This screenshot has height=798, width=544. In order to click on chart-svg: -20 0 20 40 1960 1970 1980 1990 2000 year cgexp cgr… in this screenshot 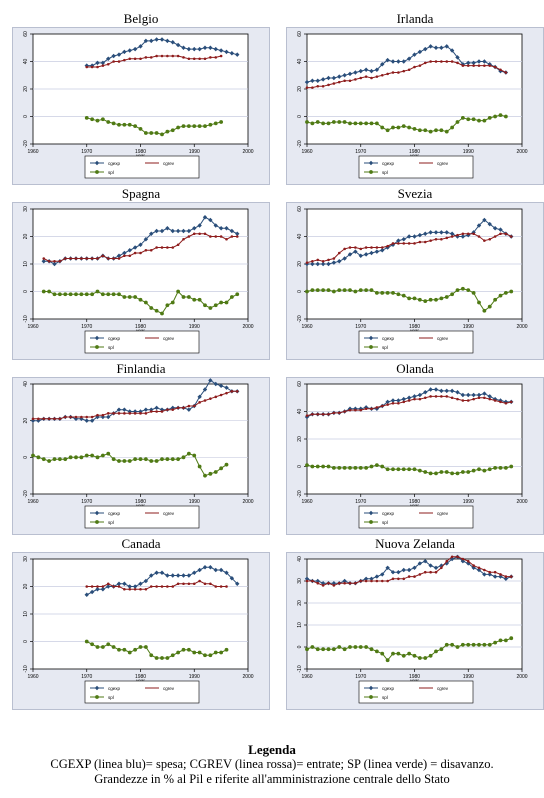, I will do `click(138, 453)`.